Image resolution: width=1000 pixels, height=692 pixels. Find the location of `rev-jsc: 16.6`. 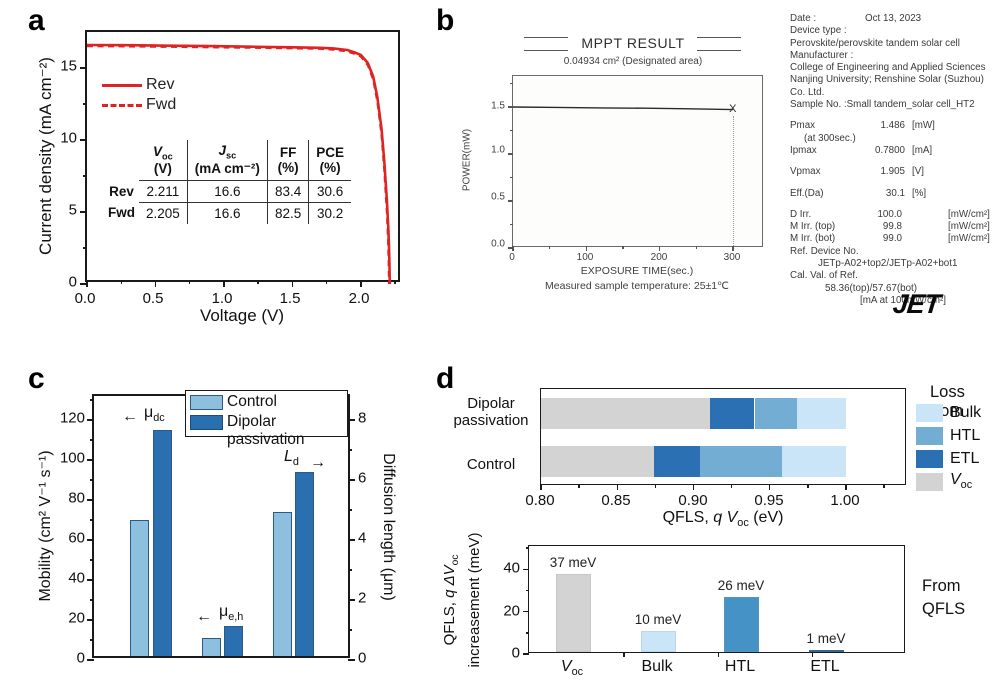

rev-jsc: 16.6 is located at coordinates (227, 191).